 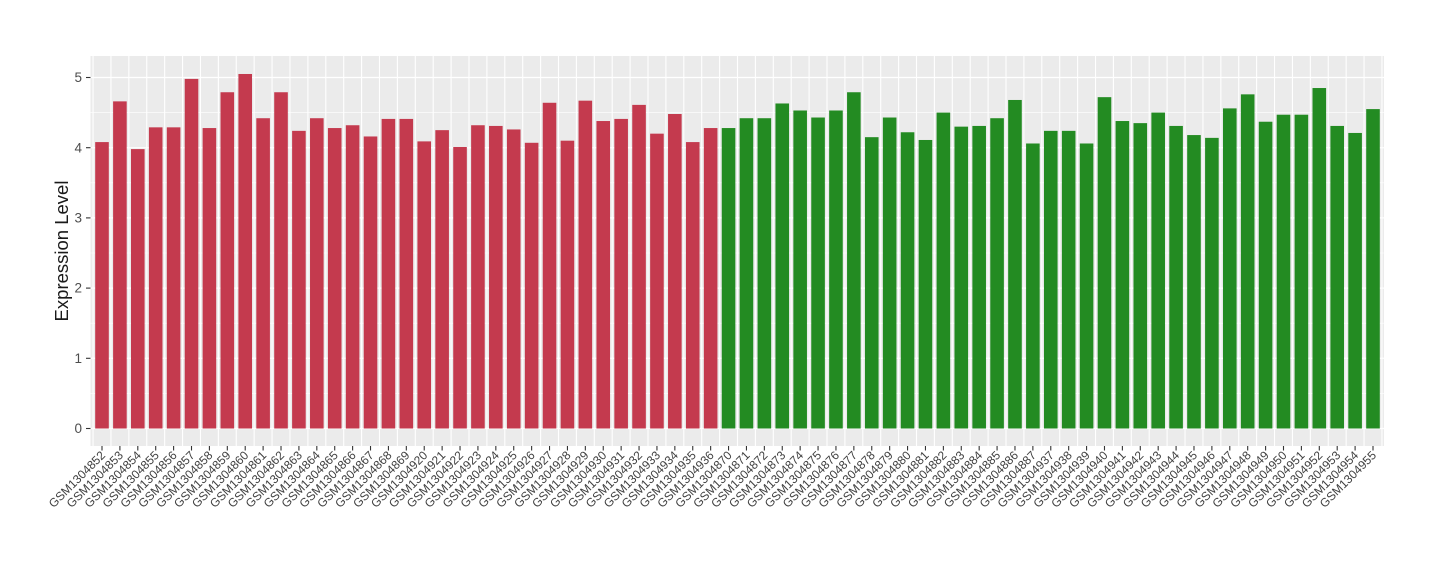 What do you see at coordinates (78, 428) in the screenshot?
I see `y-tick-label: 0` at bounding box center [78, 428].